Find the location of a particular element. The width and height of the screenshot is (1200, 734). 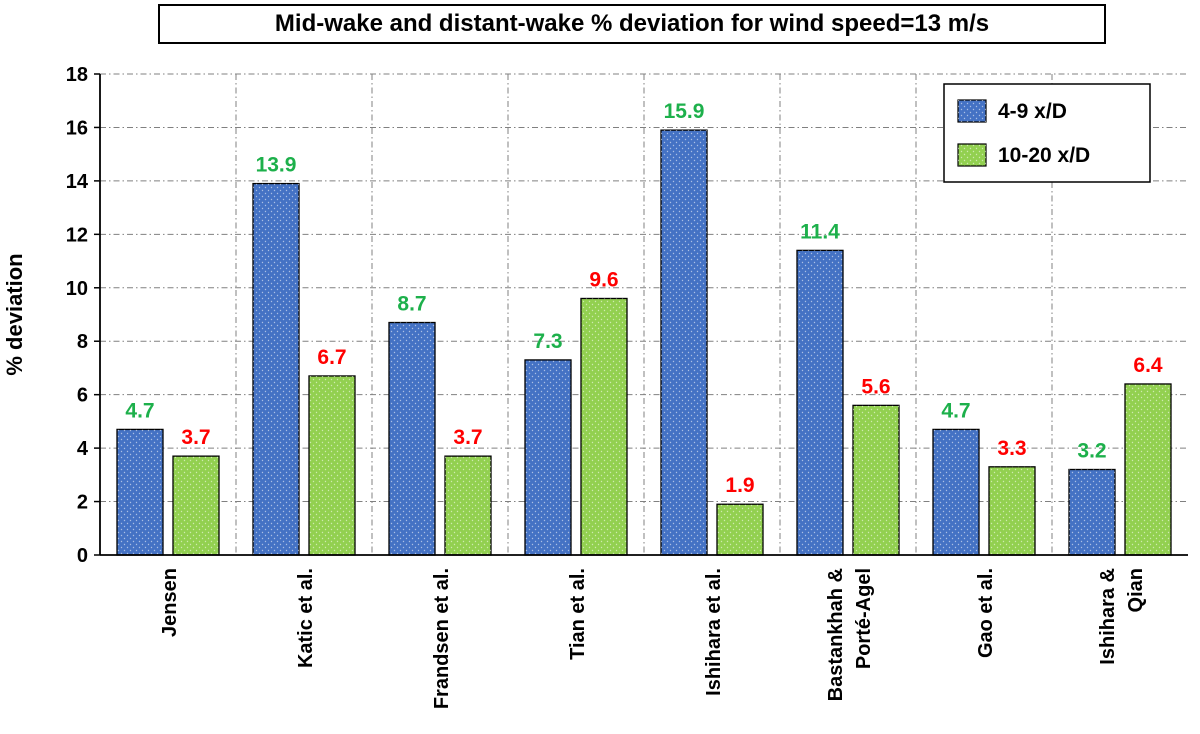

data-label: 9.6 is located at coordinates (603, 279).